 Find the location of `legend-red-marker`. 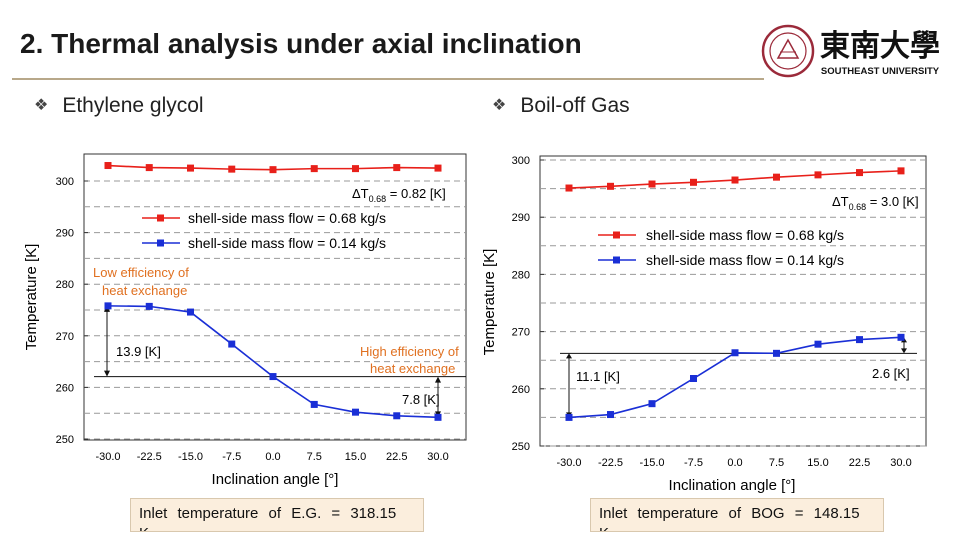

legend-red-marker is located at coordinates (616, 235).